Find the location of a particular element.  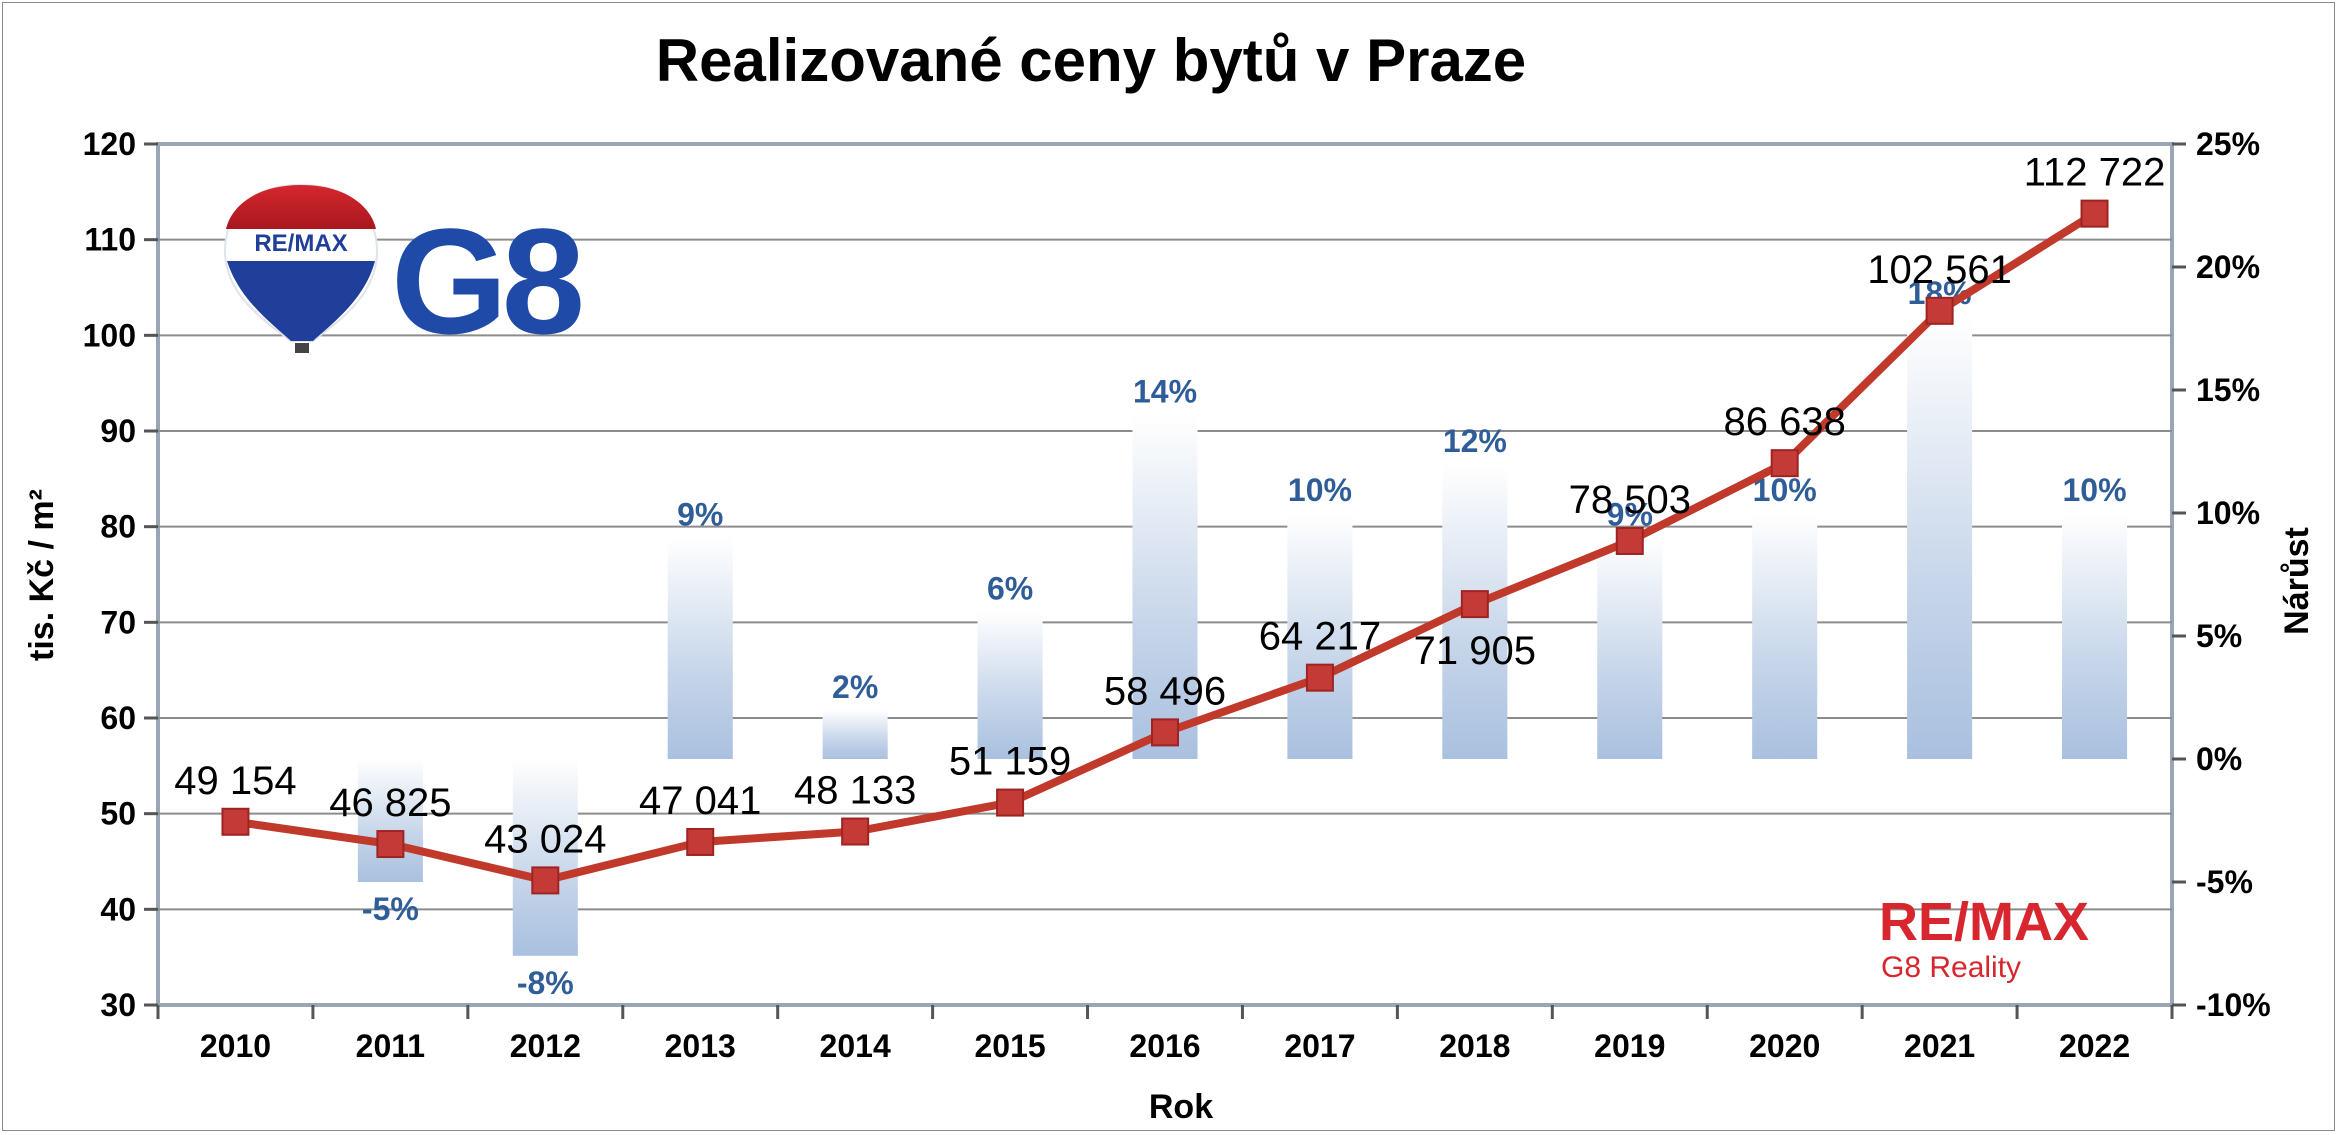

g8-reality-text: G8 Reality is located at coordinates (1951, 967).